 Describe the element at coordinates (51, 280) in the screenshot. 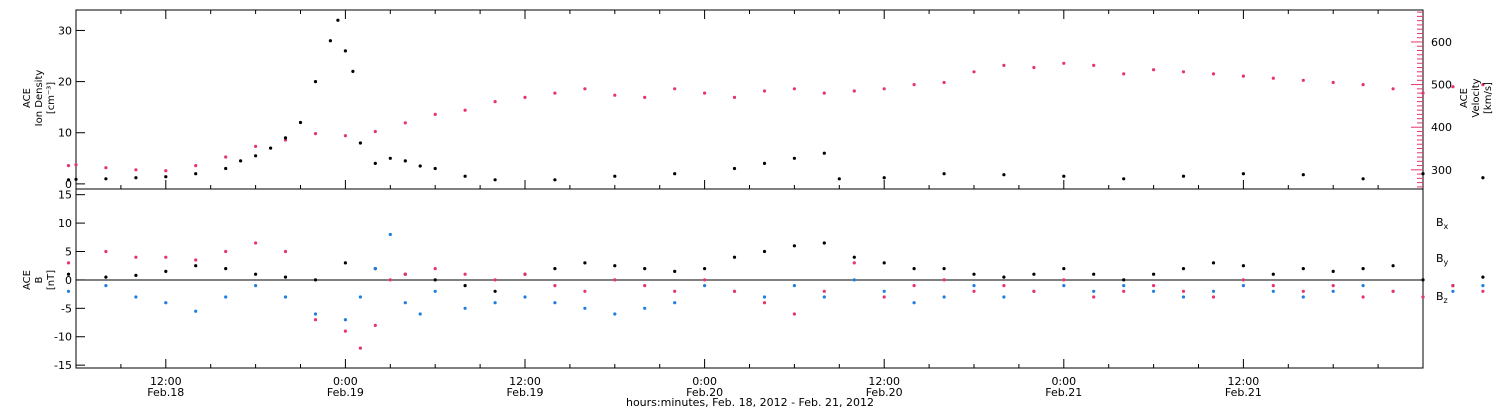

I see `bottom-ylabel-line3: [nT]` at that location.